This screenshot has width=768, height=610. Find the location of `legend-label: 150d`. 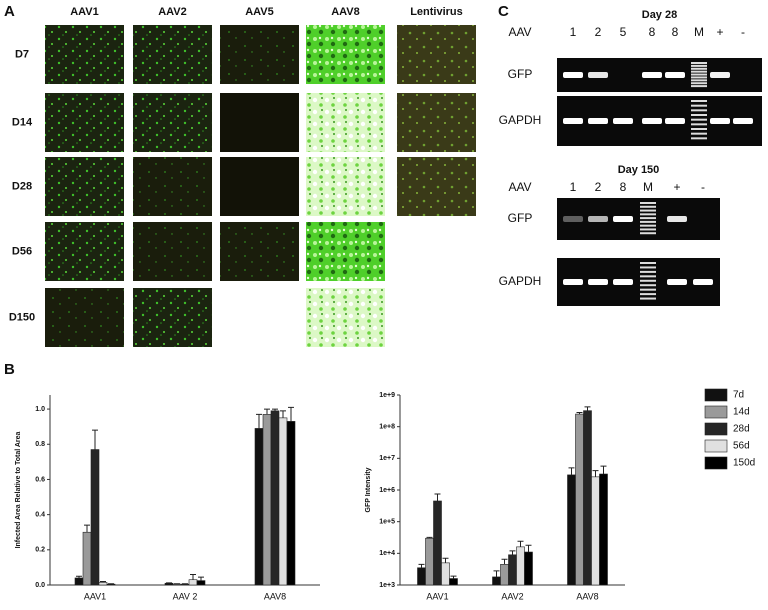

legend-label: 150d is located at coordinates (744, 463).